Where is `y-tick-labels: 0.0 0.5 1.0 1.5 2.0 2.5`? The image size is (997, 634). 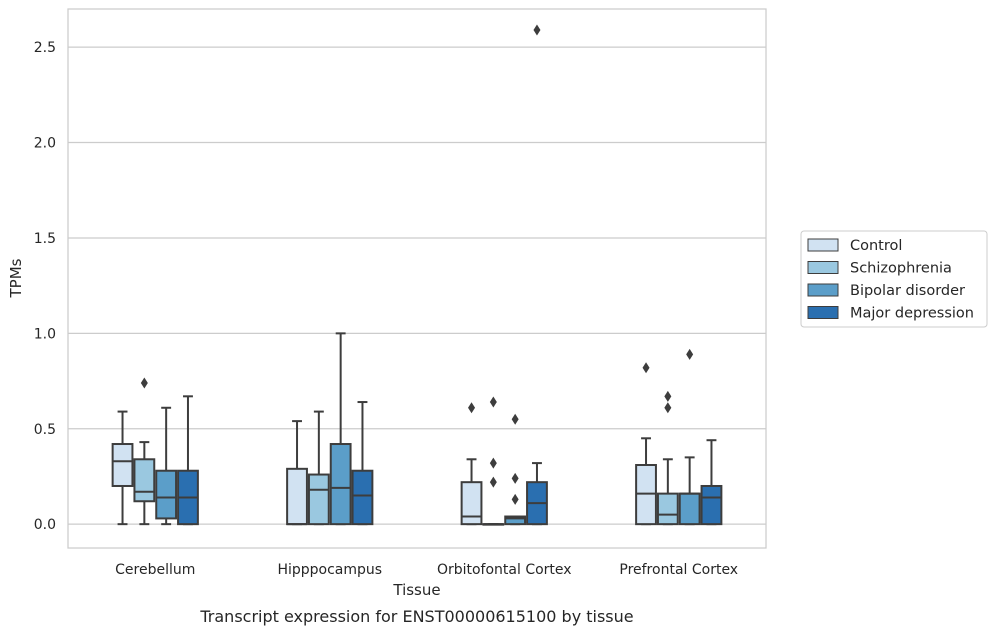 y-tick-labels: 0.0 0.5 1.0 1.5 2.0 2.5 is located at coordinates (45, 286).